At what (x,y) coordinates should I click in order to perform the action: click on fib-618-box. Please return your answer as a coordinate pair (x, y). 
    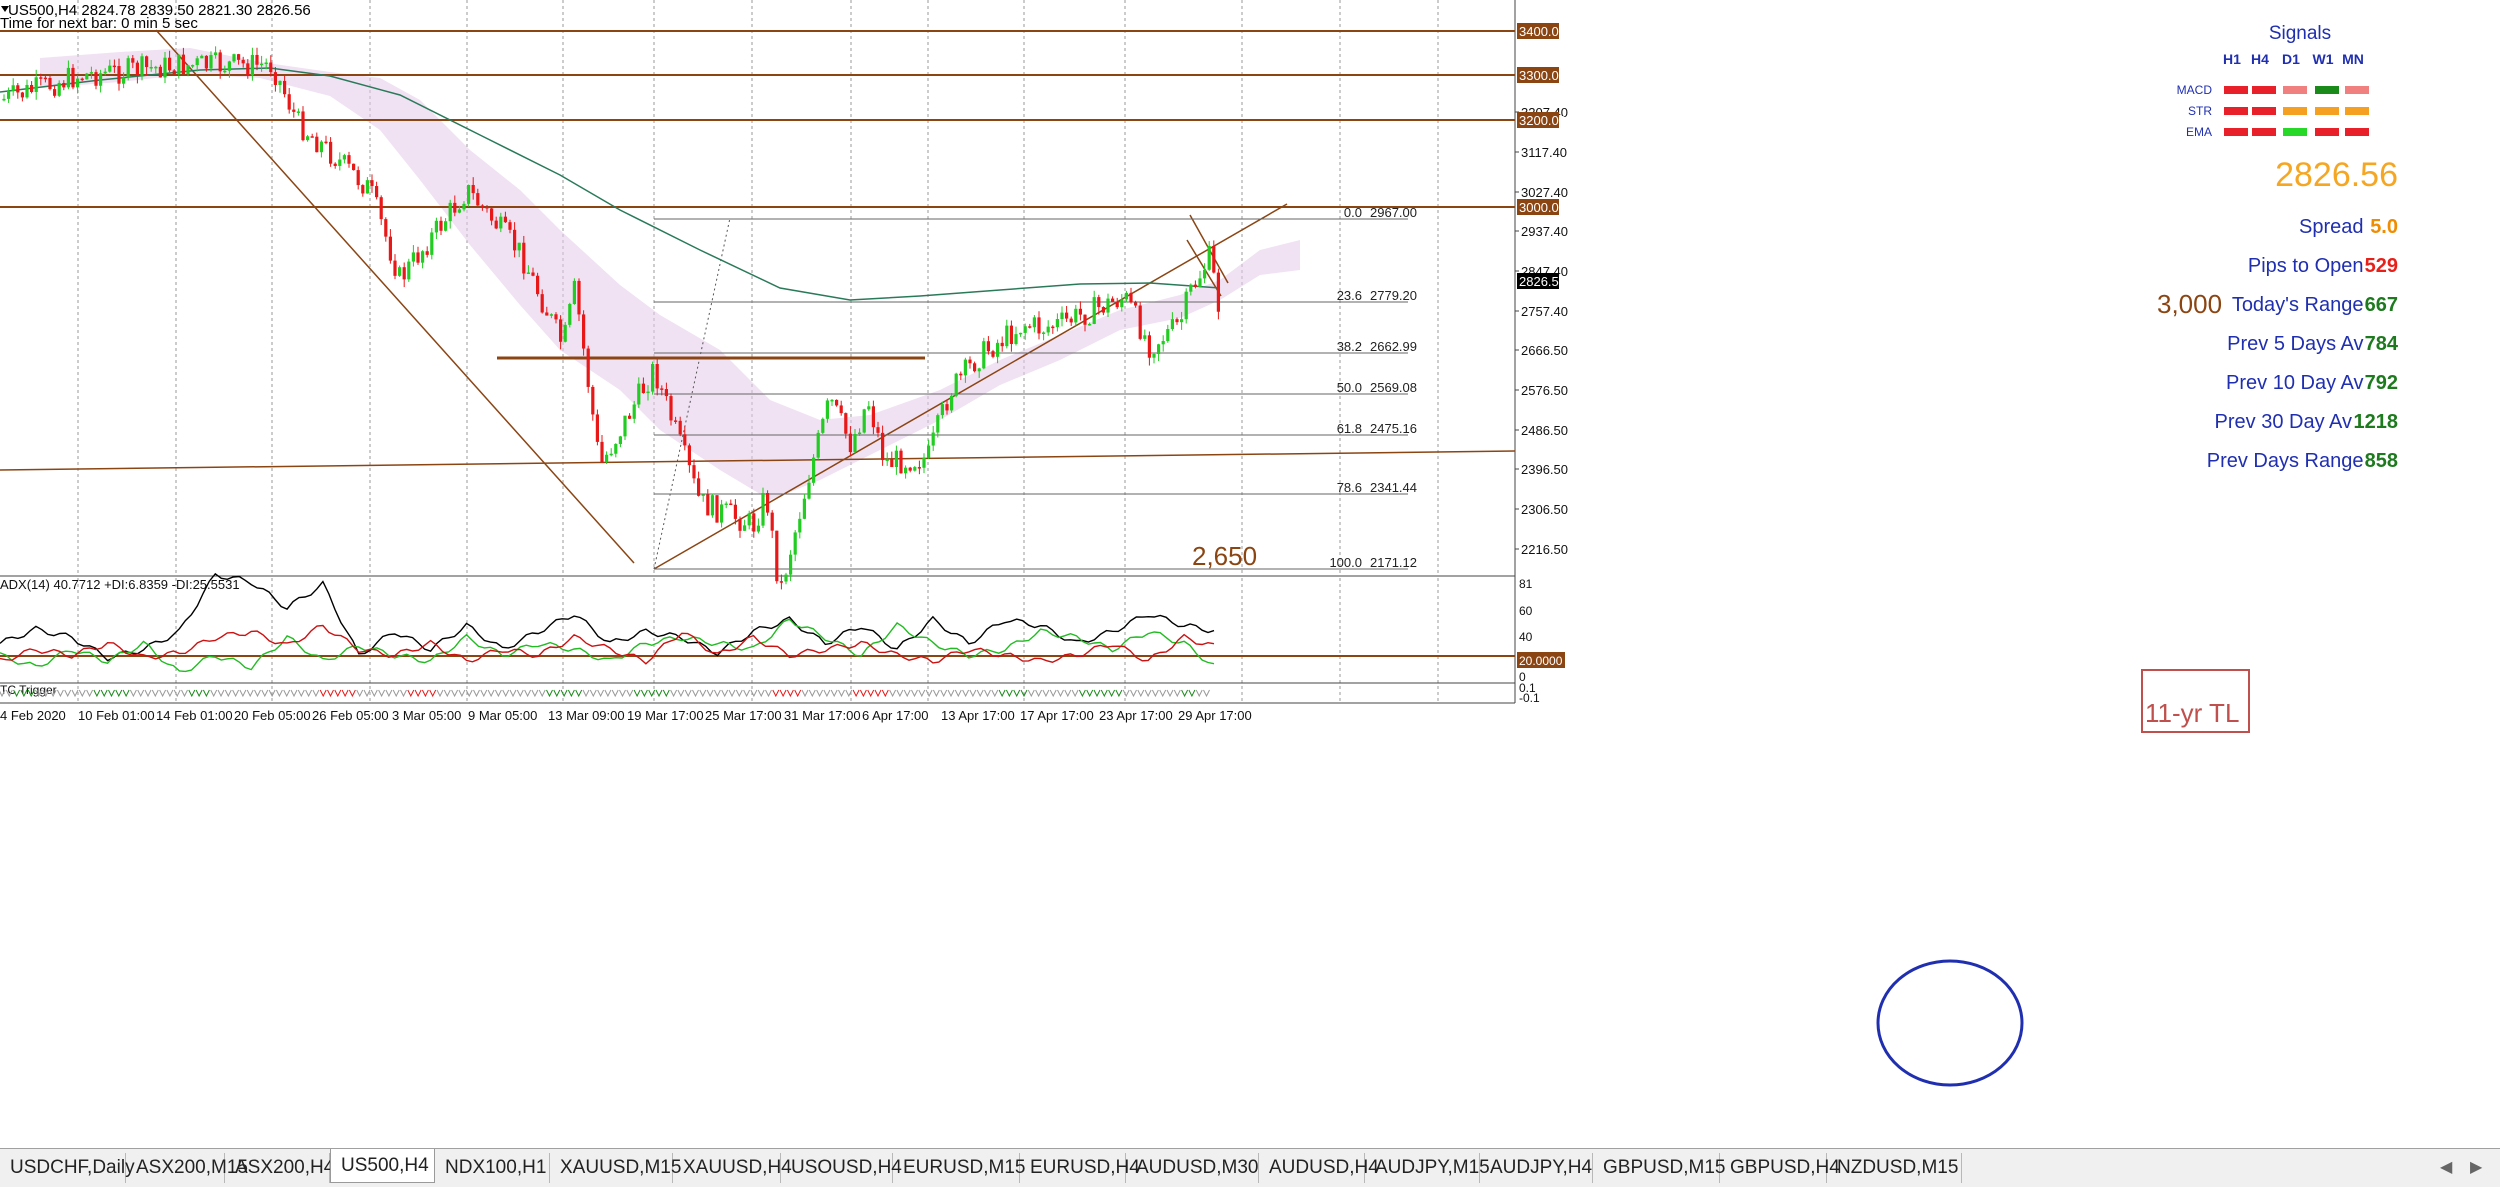
    Looking at the image, I should click on (2195, 701).